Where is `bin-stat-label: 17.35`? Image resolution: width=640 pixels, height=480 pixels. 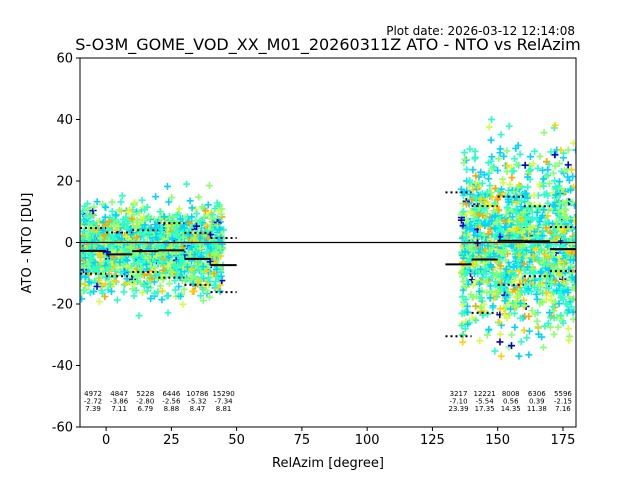
bin-stat-label: 17.35 is located at coordinates (485, 409).